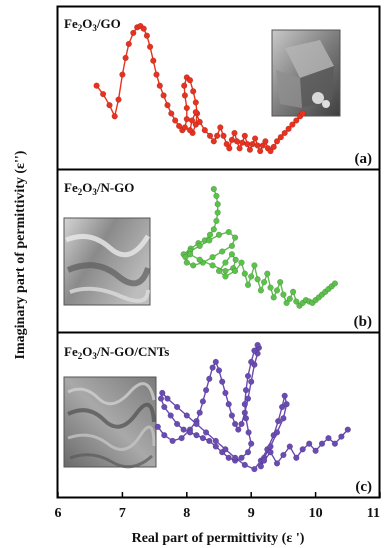 The width and height of the screenshot is (387, 548). Describe the element at coordinates (364, 159) in the screenshot. I see `panel-tag-a: (a)` at that location.